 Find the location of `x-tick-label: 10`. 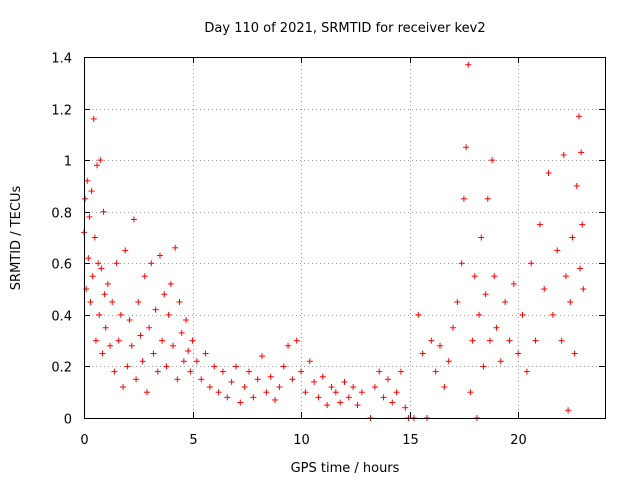

x-tick-label: 10 is located at coordinates (301, 440).